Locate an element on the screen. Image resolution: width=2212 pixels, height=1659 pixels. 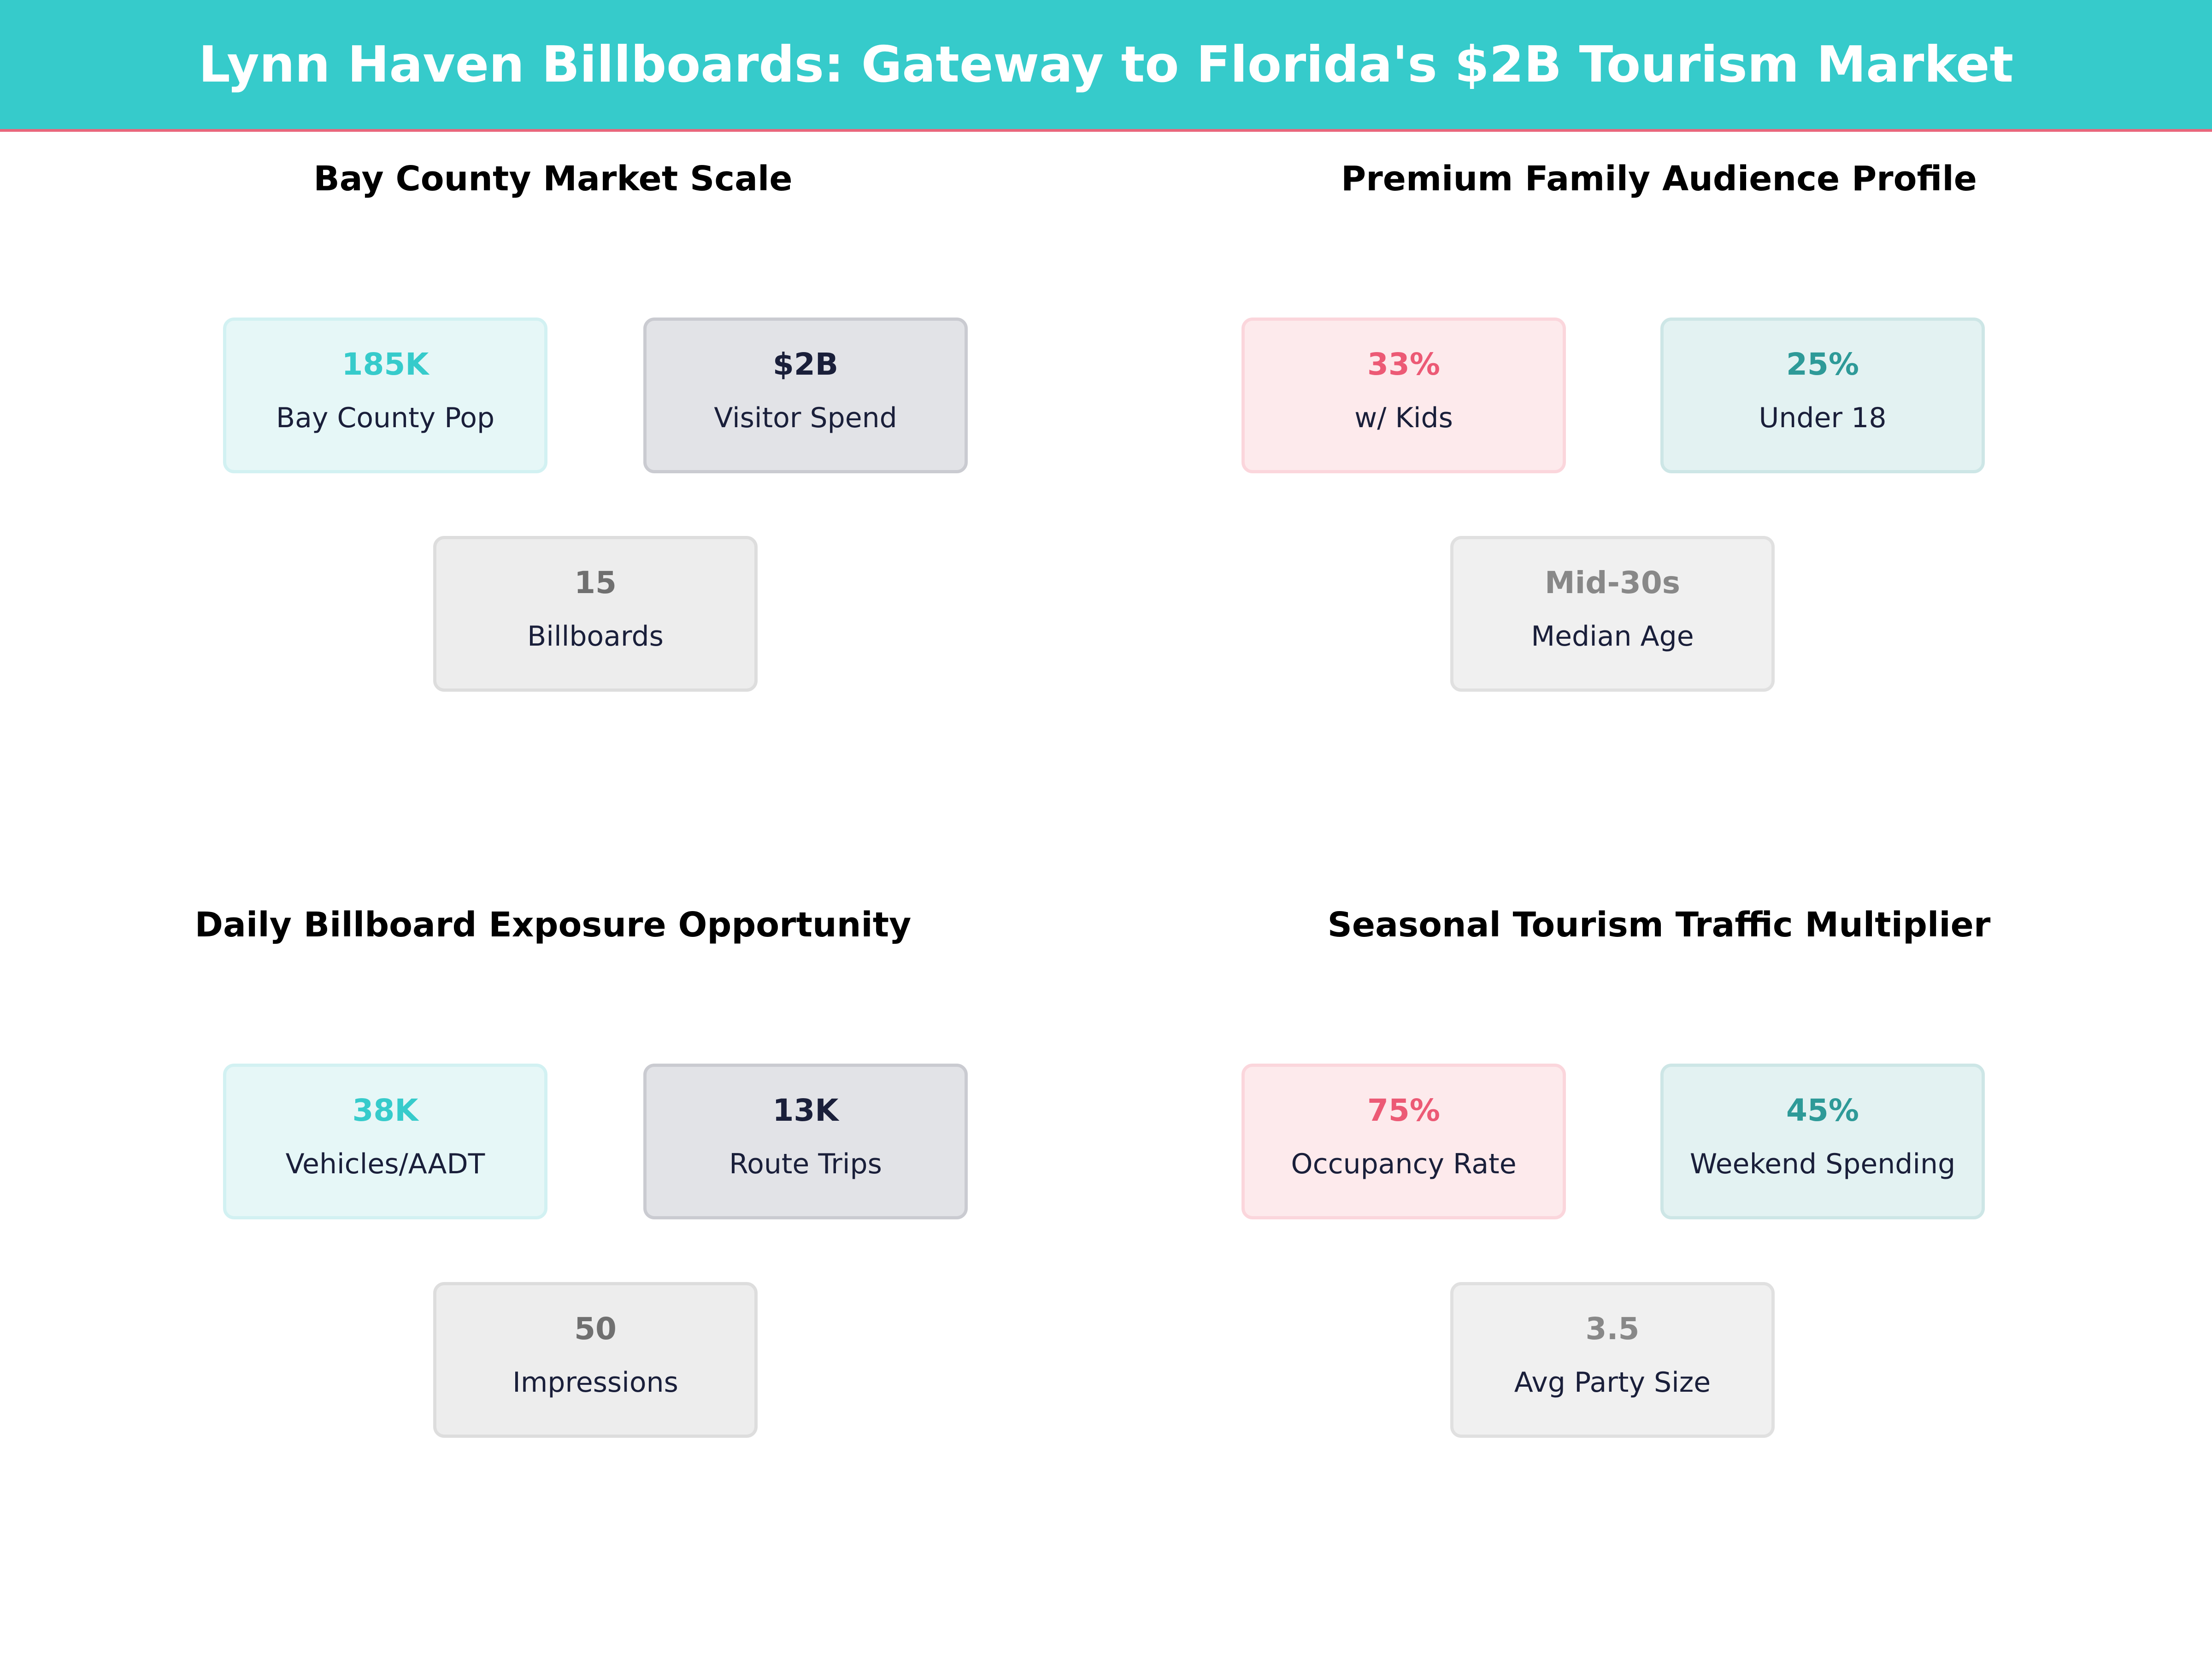
stat-value: 25% is located at coordinates (1822, 364).